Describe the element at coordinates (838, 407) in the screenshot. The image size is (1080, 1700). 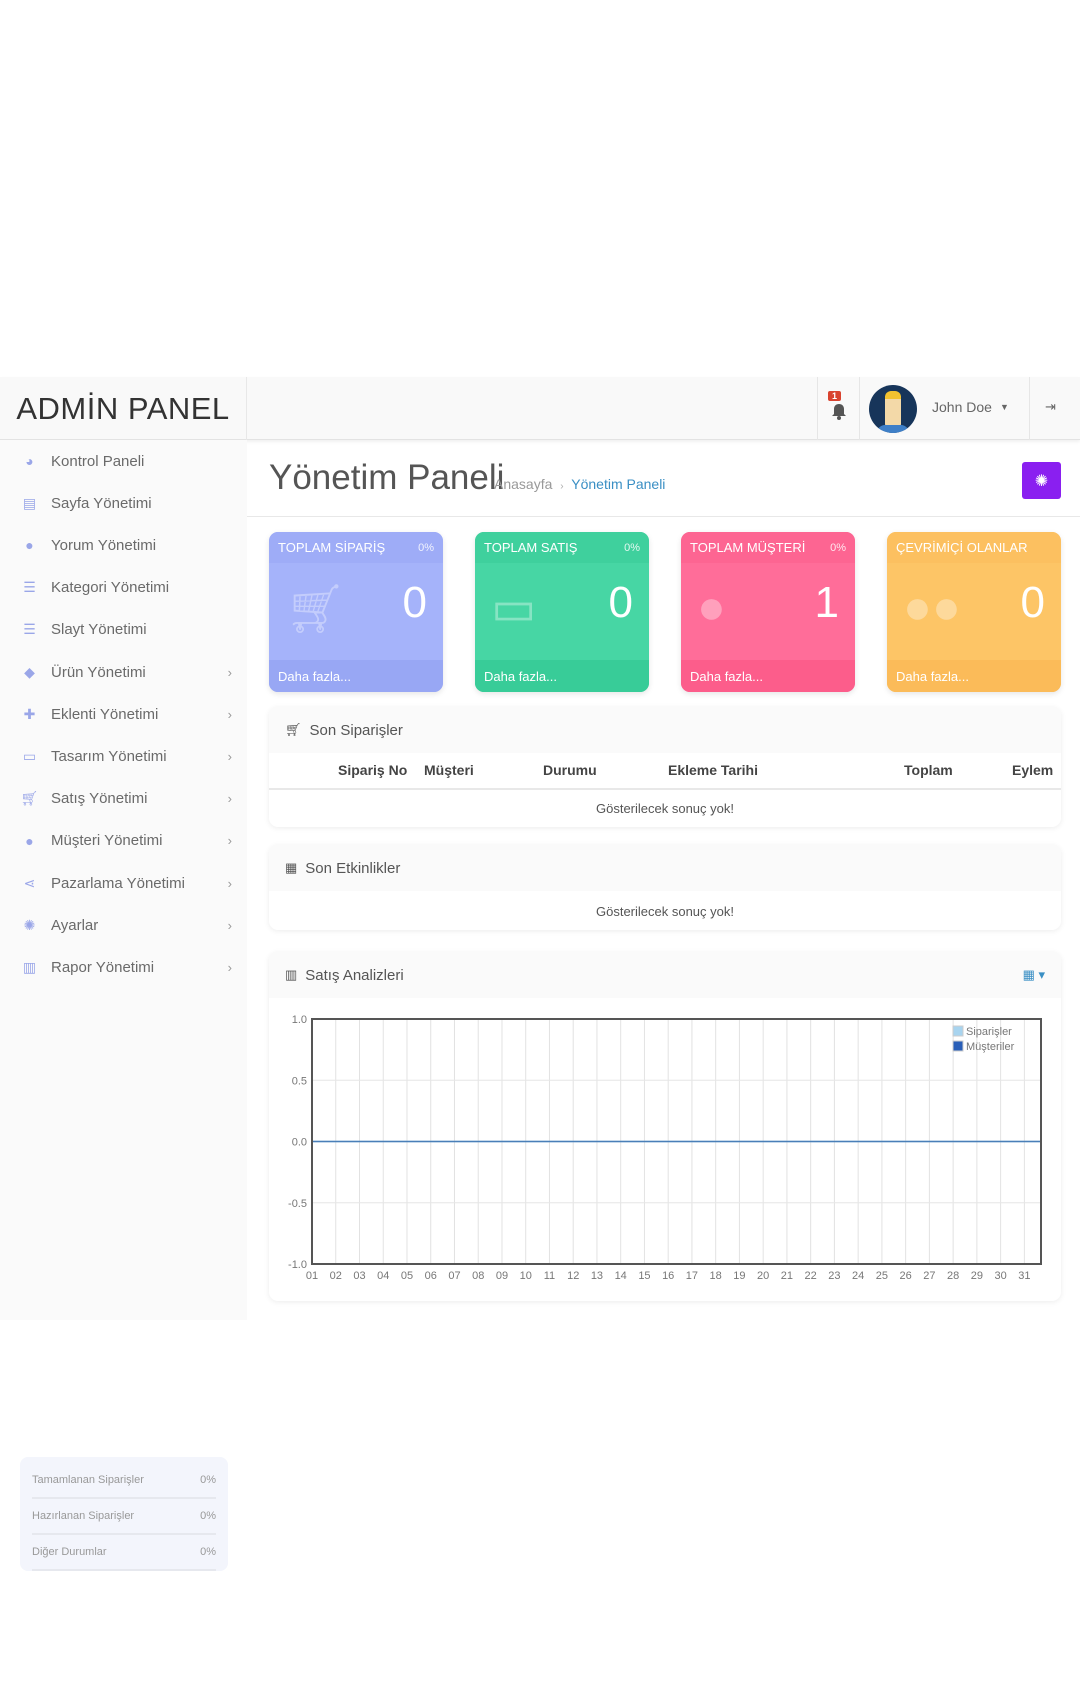
I see `notifications-button: 1` at that location.